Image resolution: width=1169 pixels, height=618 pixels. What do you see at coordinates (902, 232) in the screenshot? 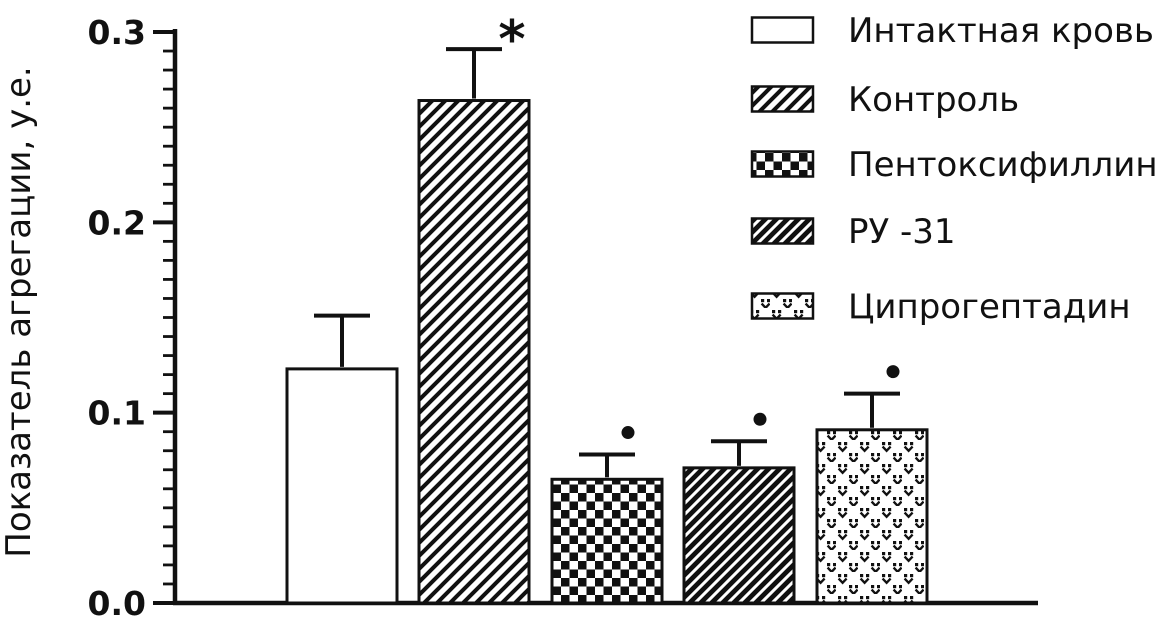
I see `legend-label: РУ -31` at bounding box center [902, 232].